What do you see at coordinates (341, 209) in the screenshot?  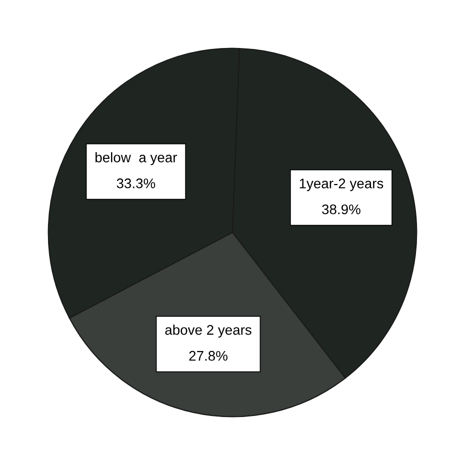 I see `data-label: 38.9%` at bounding box center [341, 209].